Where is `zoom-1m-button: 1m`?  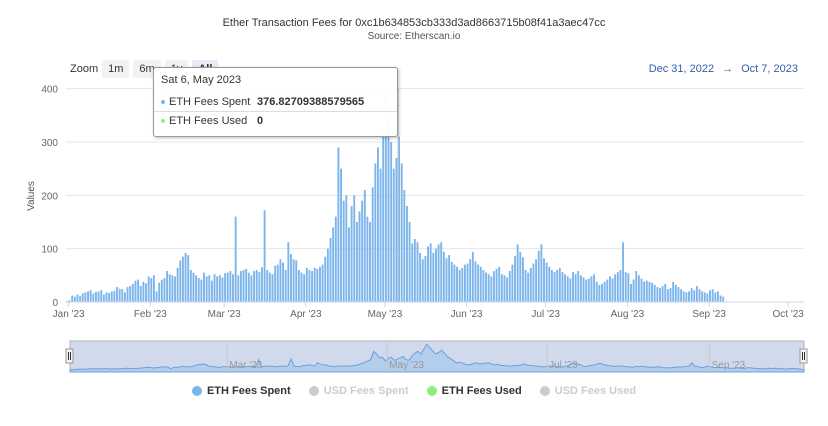
zoom-1m-button: 1m is located at coordinates (116, 69).